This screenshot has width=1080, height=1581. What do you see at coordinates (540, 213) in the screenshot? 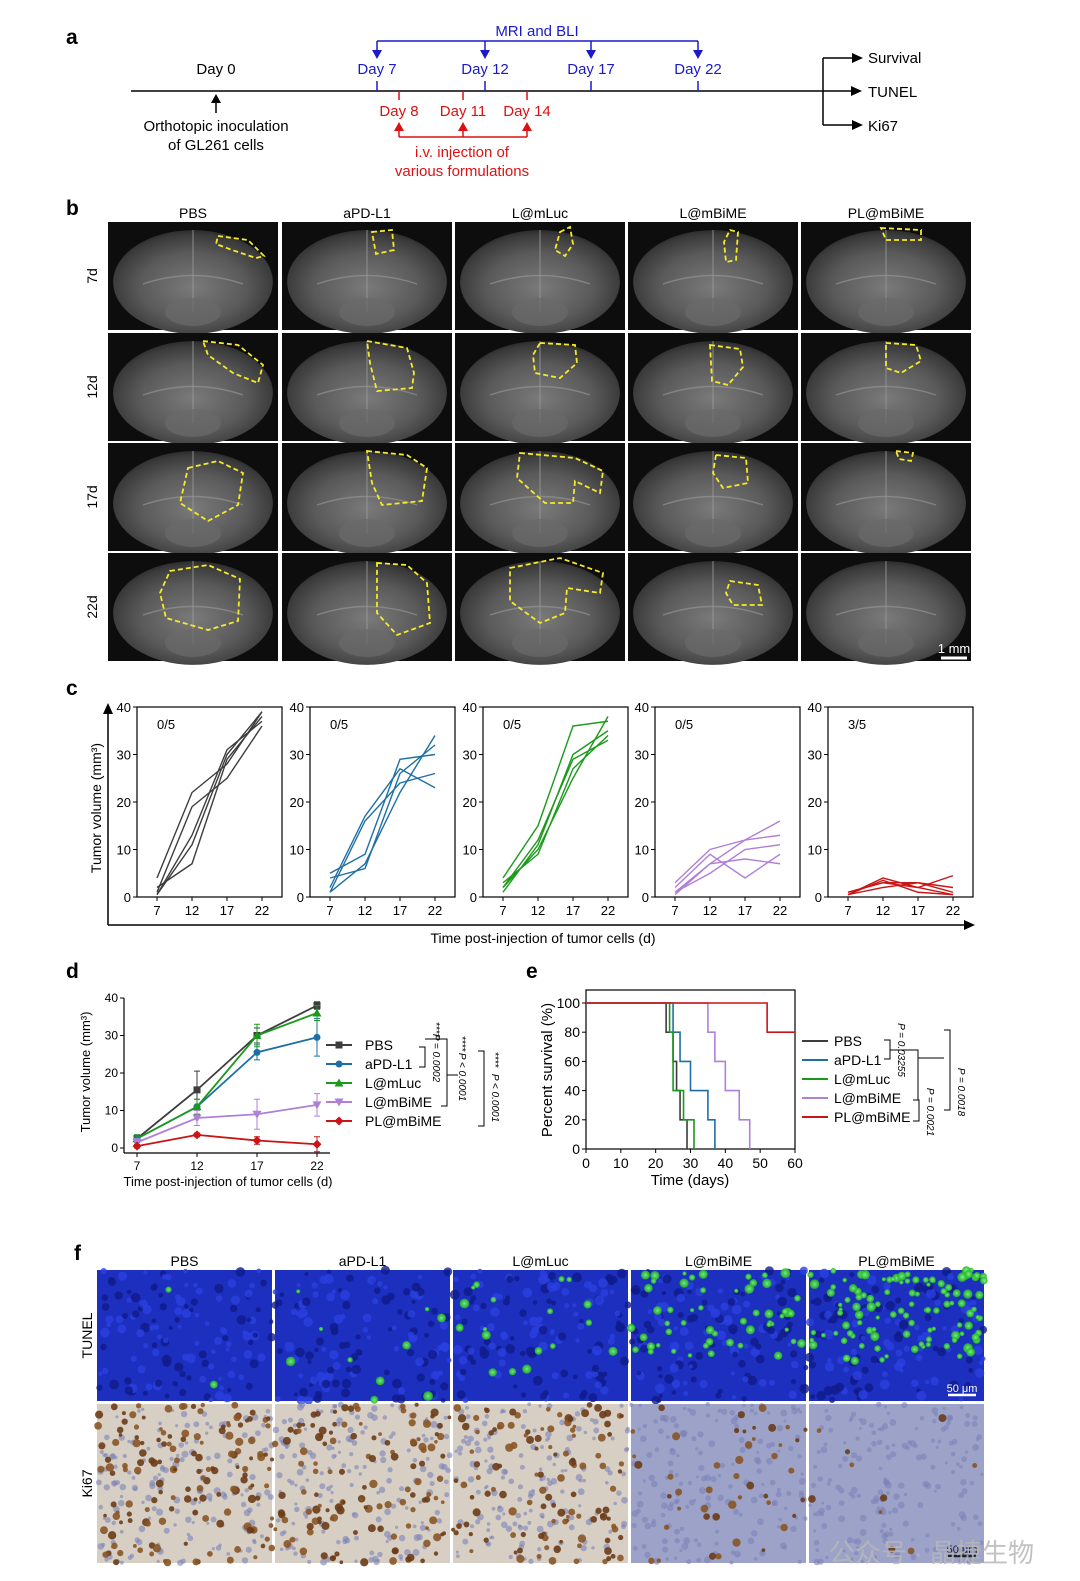
I see `b-header-2: L@mLuc` at bounding box center [540, 213].